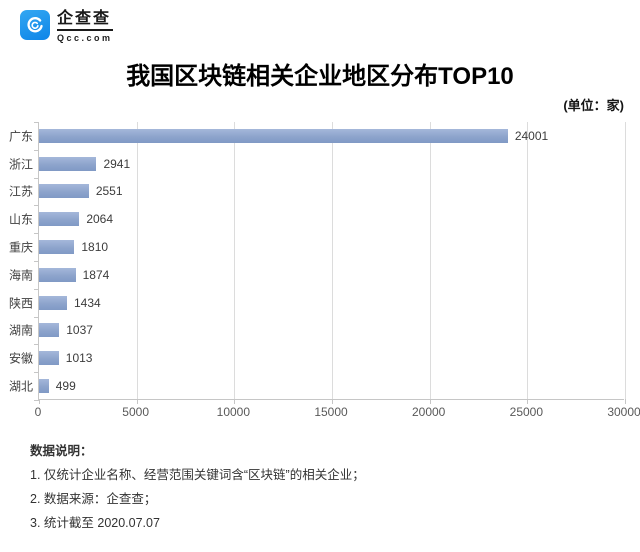  I want to click on x-tick-label: 15000, so click(331, 412).